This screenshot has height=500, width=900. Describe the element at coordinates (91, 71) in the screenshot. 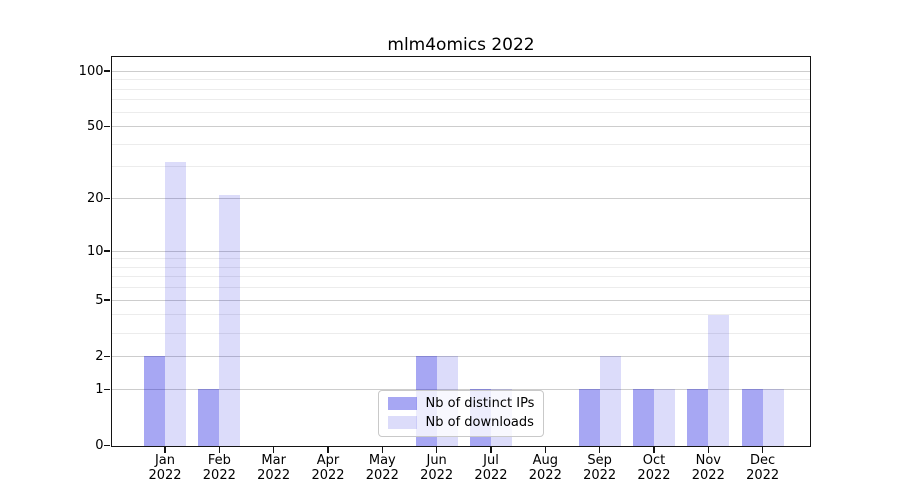

I see `y-axis-tick-label: 100` at that location.